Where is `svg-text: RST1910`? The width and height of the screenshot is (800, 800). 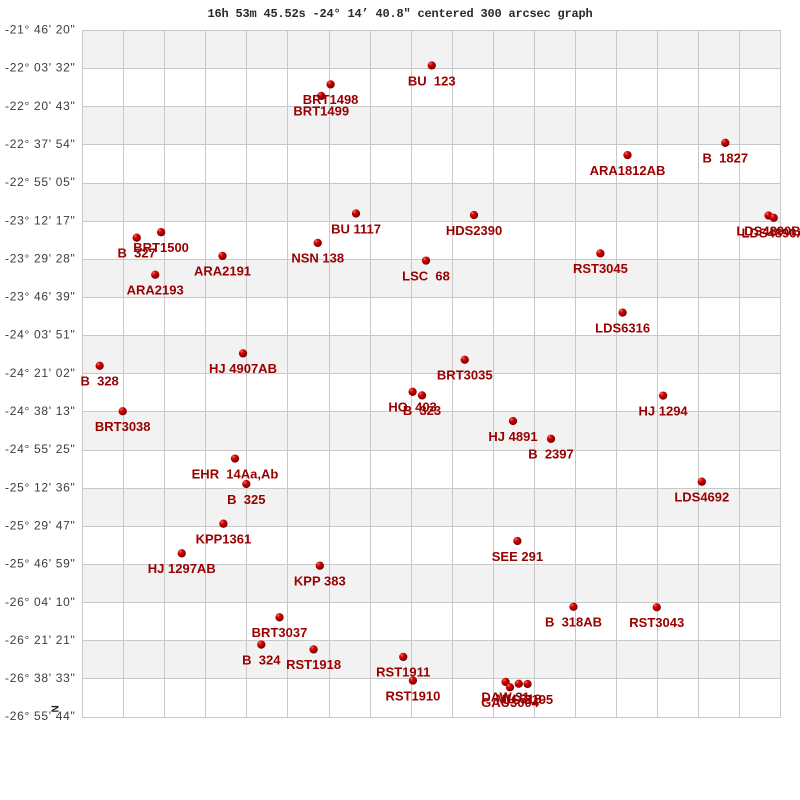 svg-text: RST1910 is located at coordinates (412, 695).